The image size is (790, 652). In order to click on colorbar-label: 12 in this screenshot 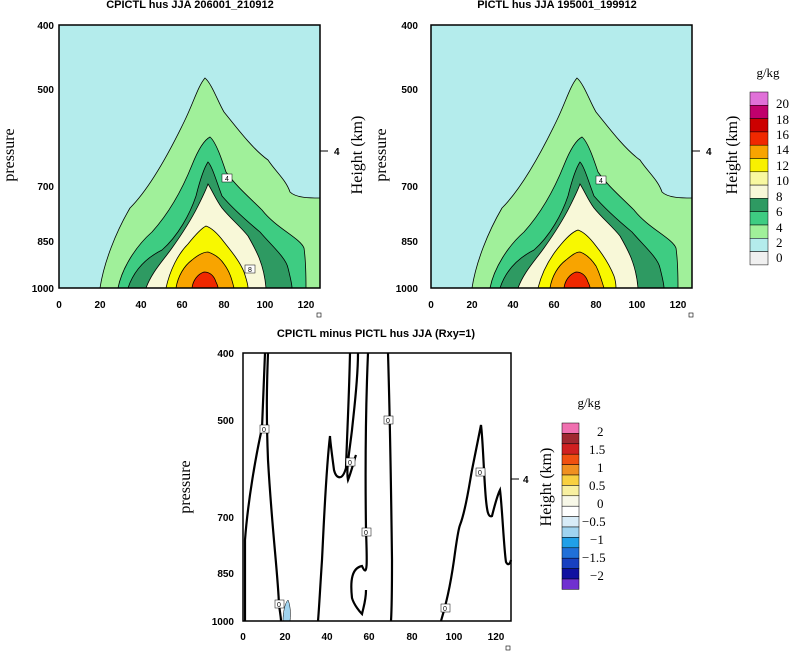, I will do `click(782, 165)`.